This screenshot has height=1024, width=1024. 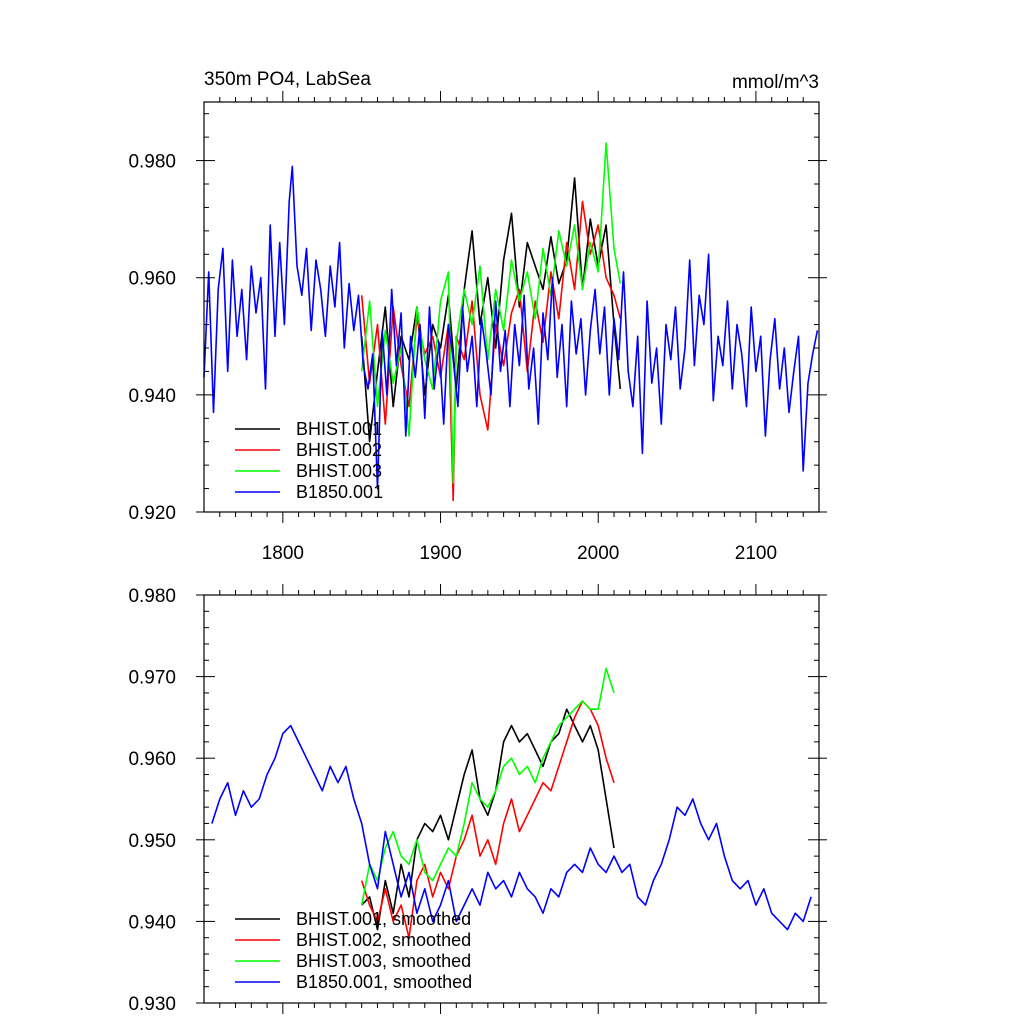 I want to click on x-tick-label: 1800, so click(x=283, y=553).